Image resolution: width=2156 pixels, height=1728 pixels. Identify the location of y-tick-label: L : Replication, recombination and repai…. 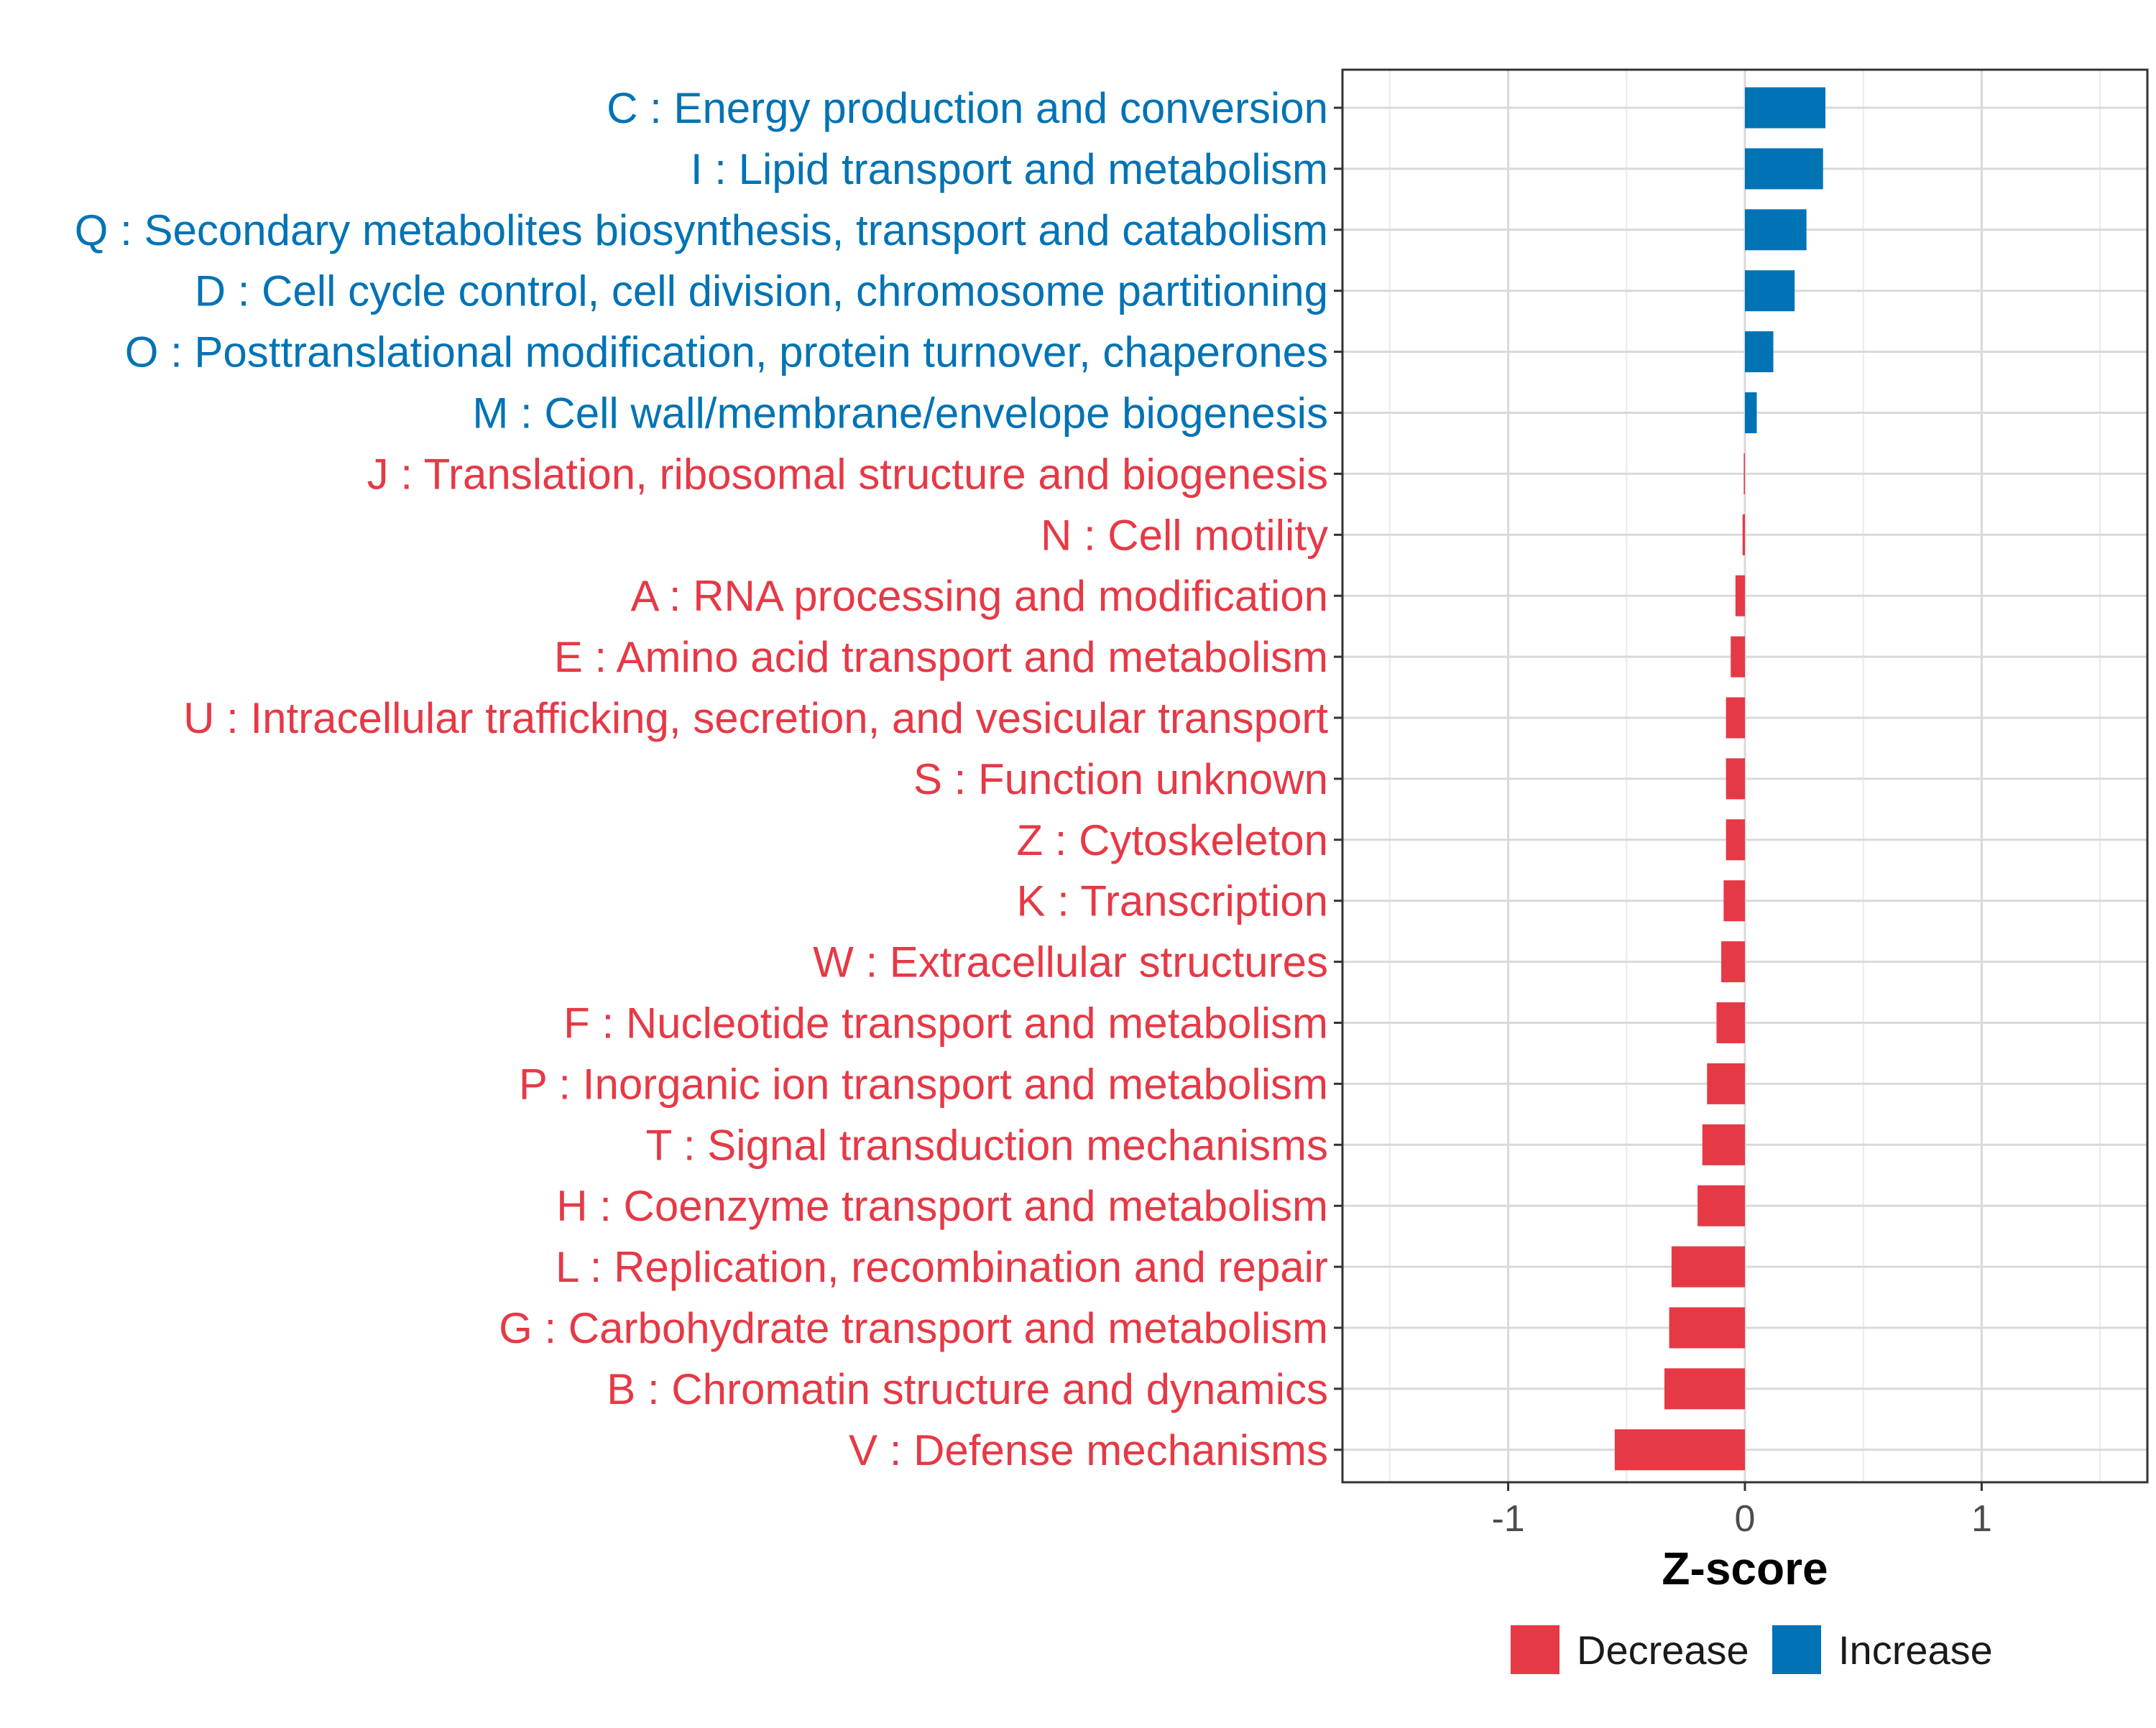
(942, 1267).